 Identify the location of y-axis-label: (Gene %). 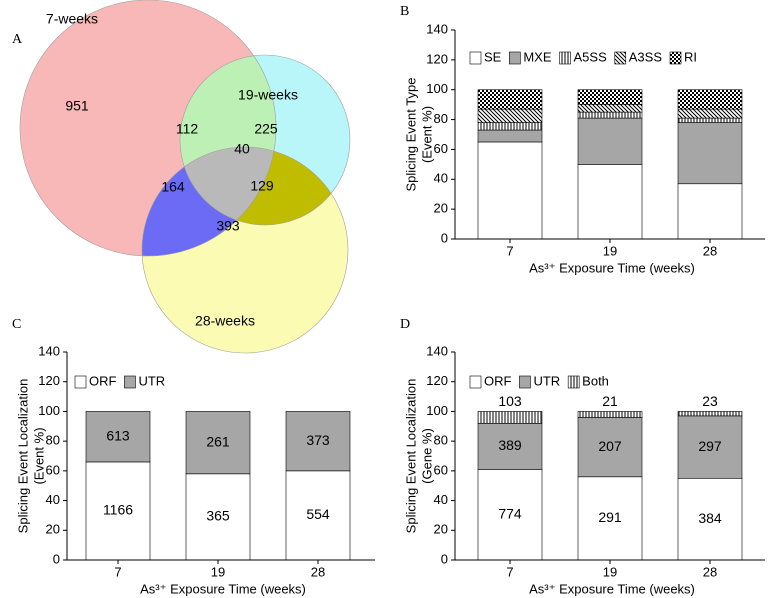
(426, 456).